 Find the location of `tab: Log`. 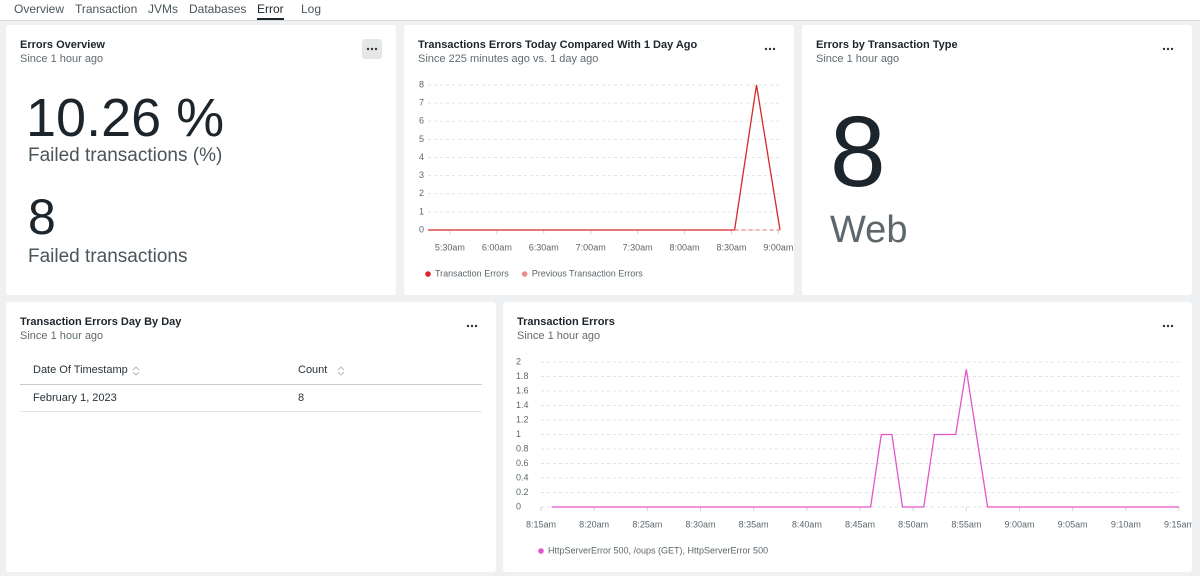

tab: Log is located at coordinates (311, 9).